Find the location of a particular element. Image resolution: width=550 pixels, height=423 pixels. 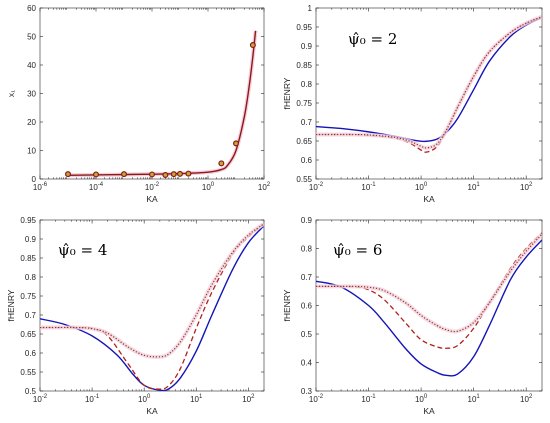

y-tick-label: 10 is located at coordinates (31, 151).